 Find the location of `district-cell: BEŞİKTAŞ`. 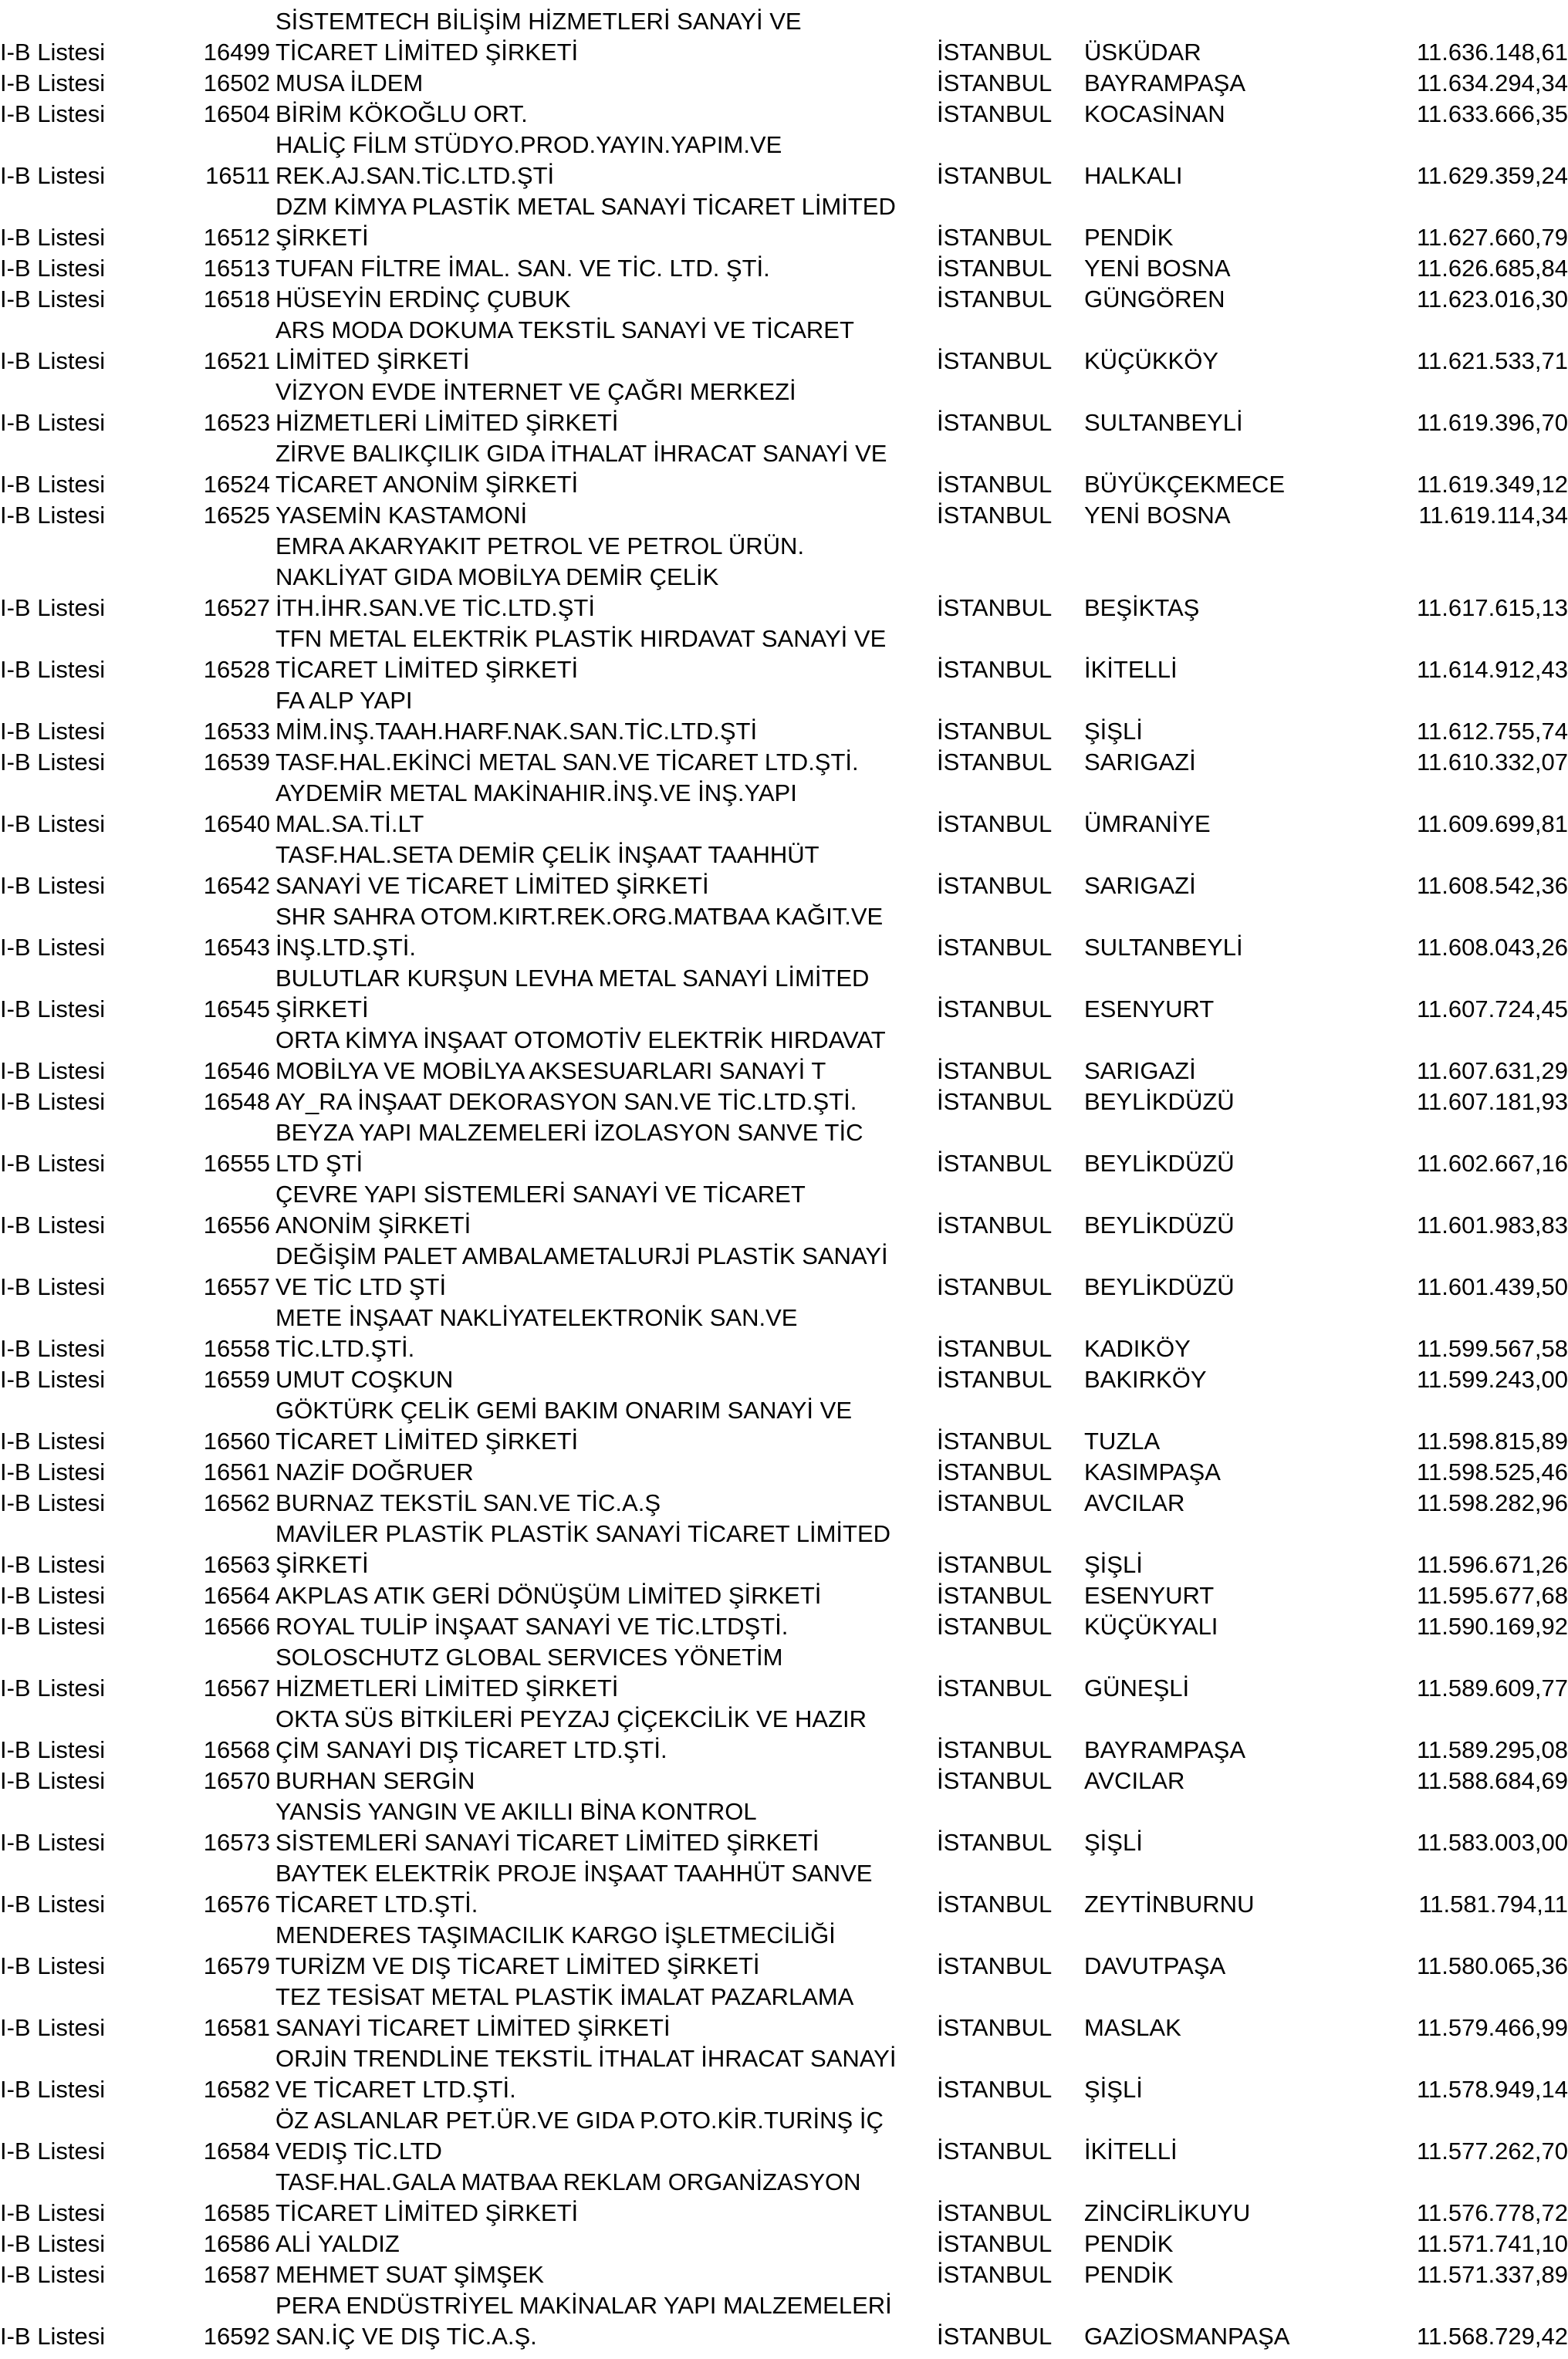

district-cell: BEŞİKTAŞ is located at coordinates (1142, 607).